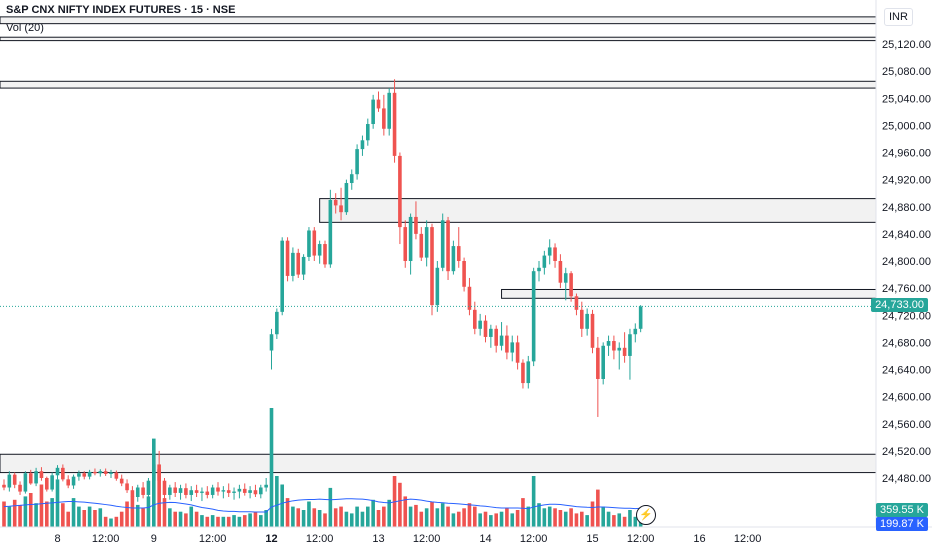 The image size is (932, 550). Describe the element at coordinates (906, 452) in the screenshot. I see `price-tick-15: 24,520.00` at that location.